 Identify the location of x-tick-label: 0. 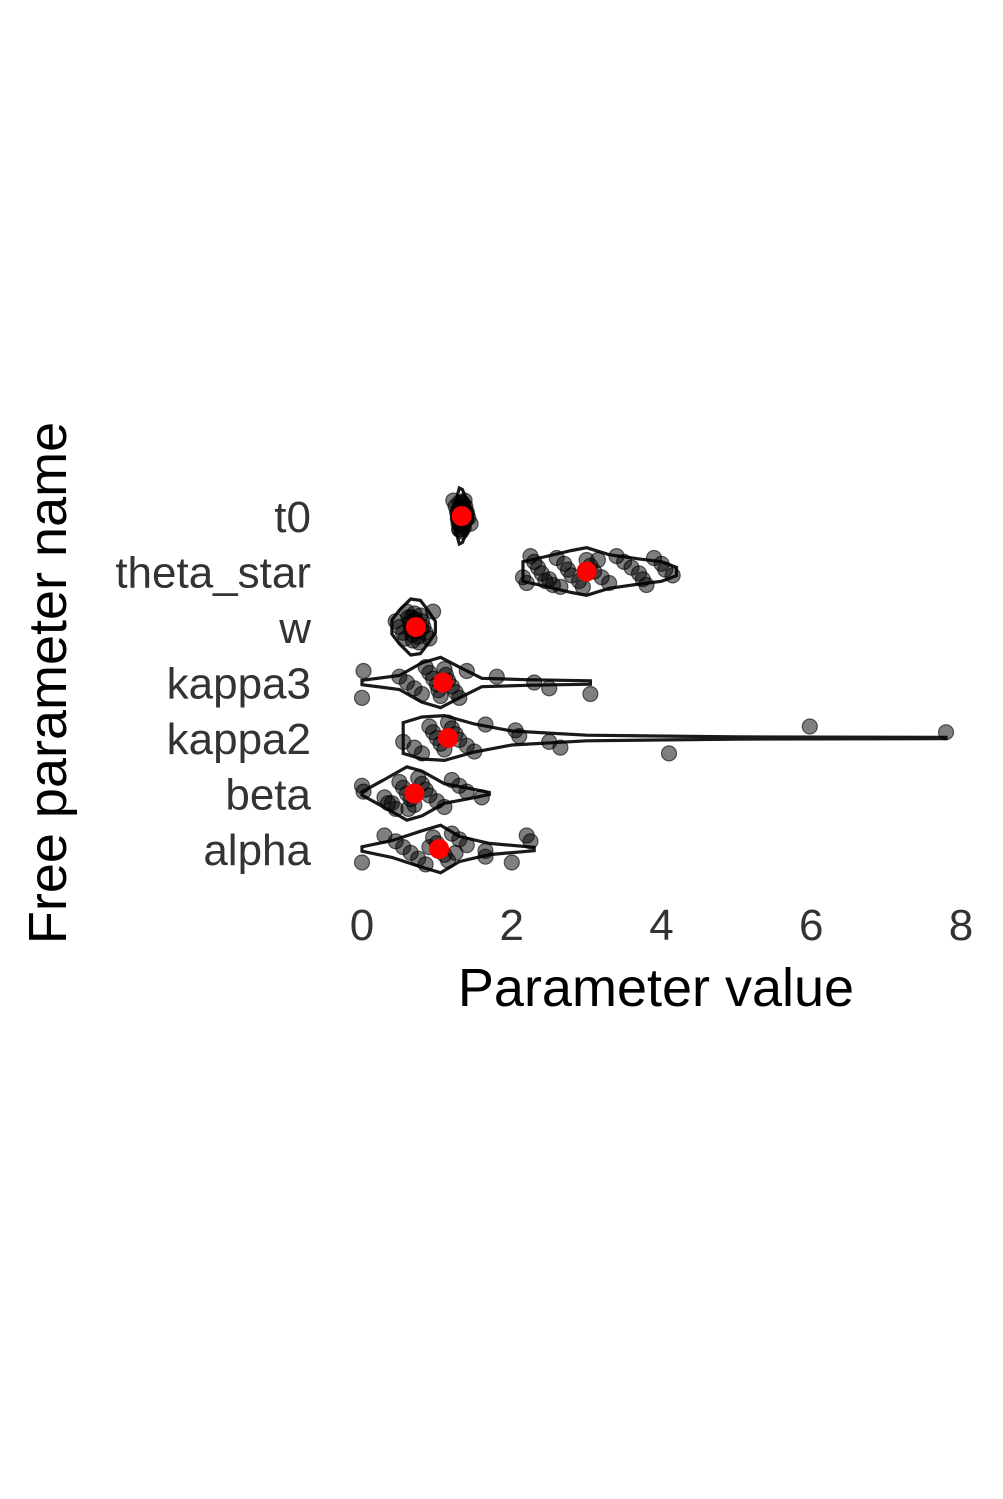
(362, 925).